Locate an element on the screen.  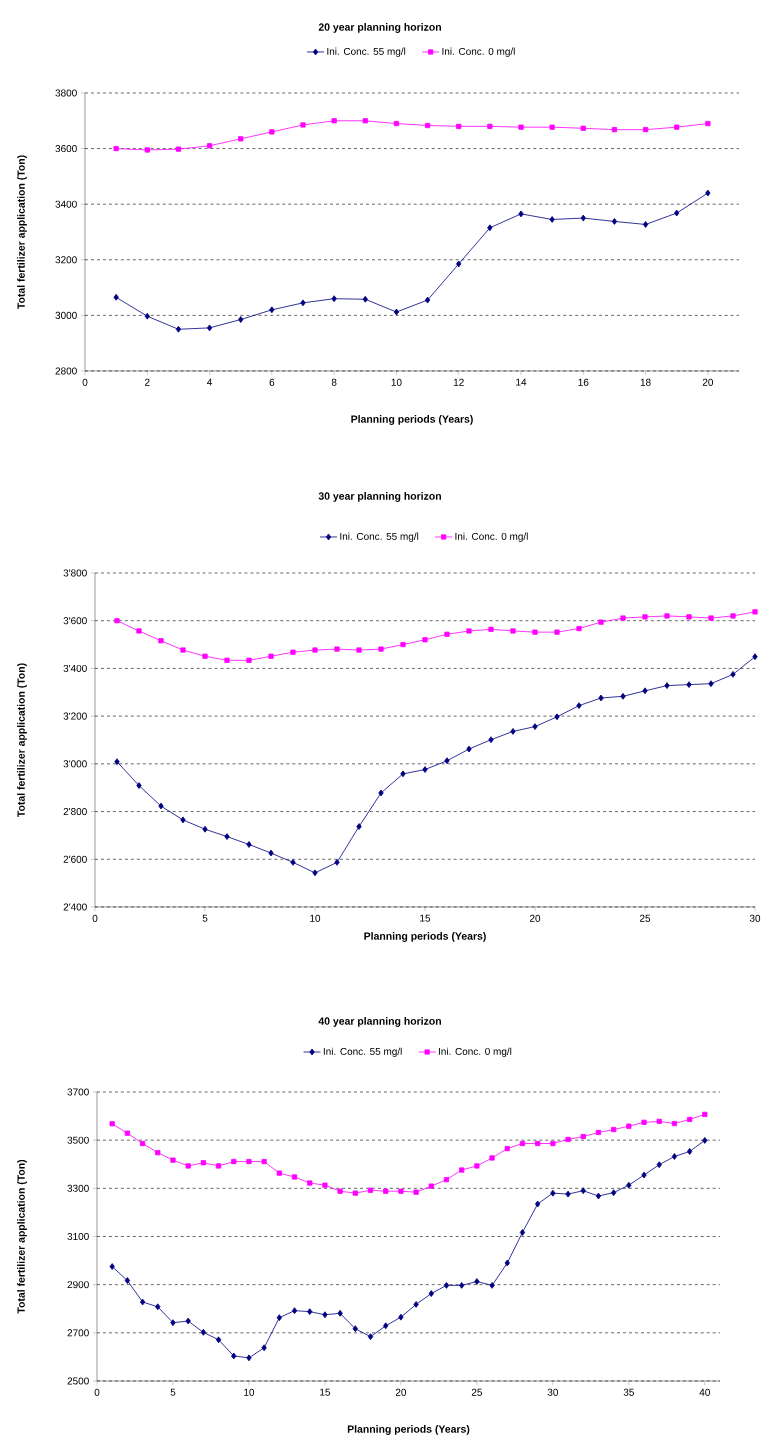
chart-title: 20 year planning horizon is located at coordinates (380, 28).